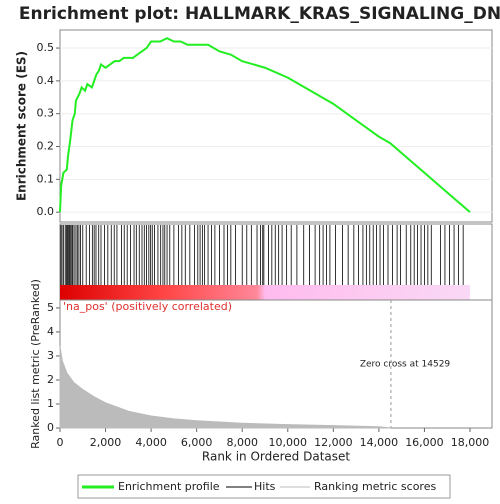 This screenshot has width=500, height=504. I want to click on annotation: 'na_pos' (positively correlated), so click(147, 306).